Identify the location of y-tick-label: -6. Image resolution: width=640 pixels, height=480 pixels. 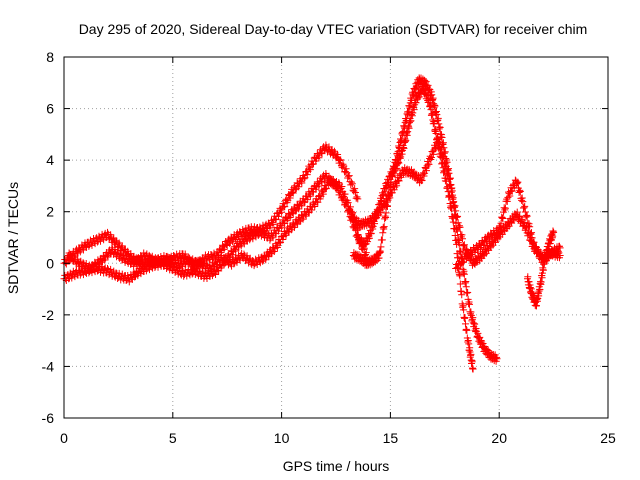
(48, 418).